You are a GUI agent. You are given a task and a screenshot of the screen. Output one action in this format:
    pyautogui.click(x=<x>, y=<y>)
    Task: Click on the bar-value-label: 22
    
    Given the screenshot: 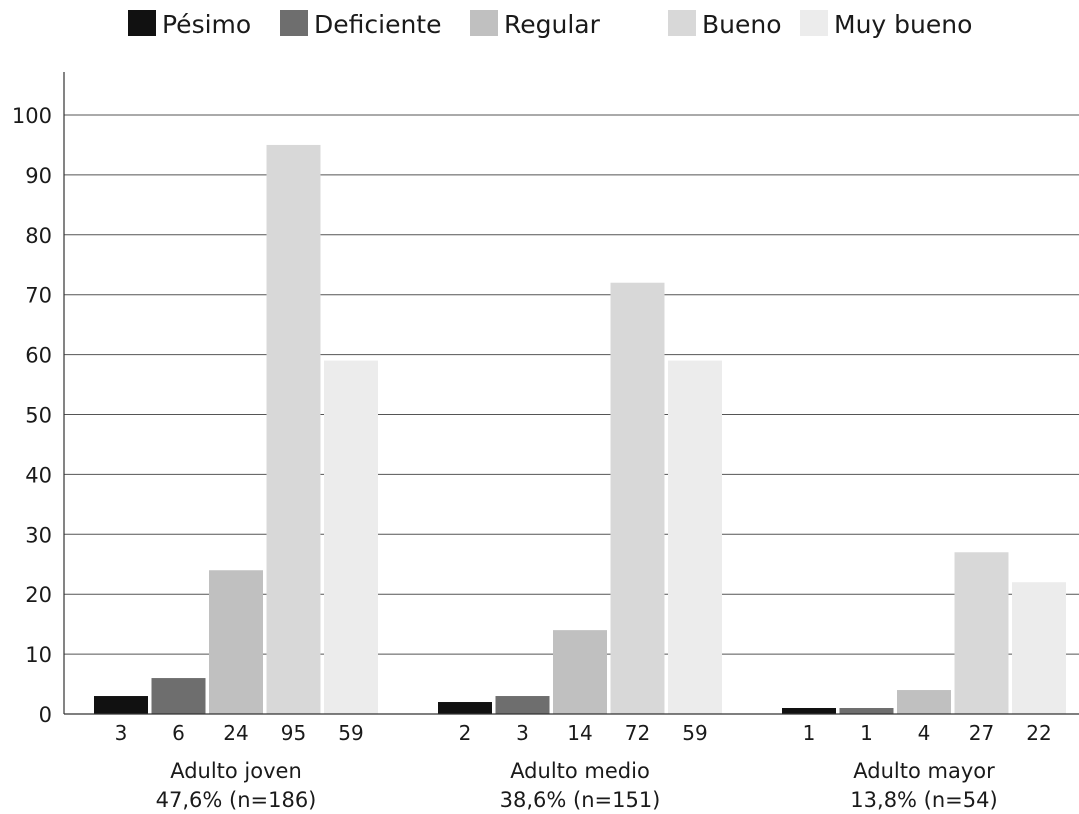 What is the action you would take?
    pyautogui.click(x=1038, y=733)
    